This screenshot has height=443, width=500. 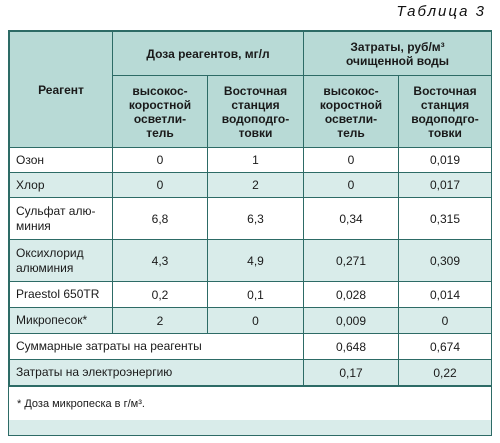 I want to click on cell-dose-east: 2, so click(x=255, y=185).